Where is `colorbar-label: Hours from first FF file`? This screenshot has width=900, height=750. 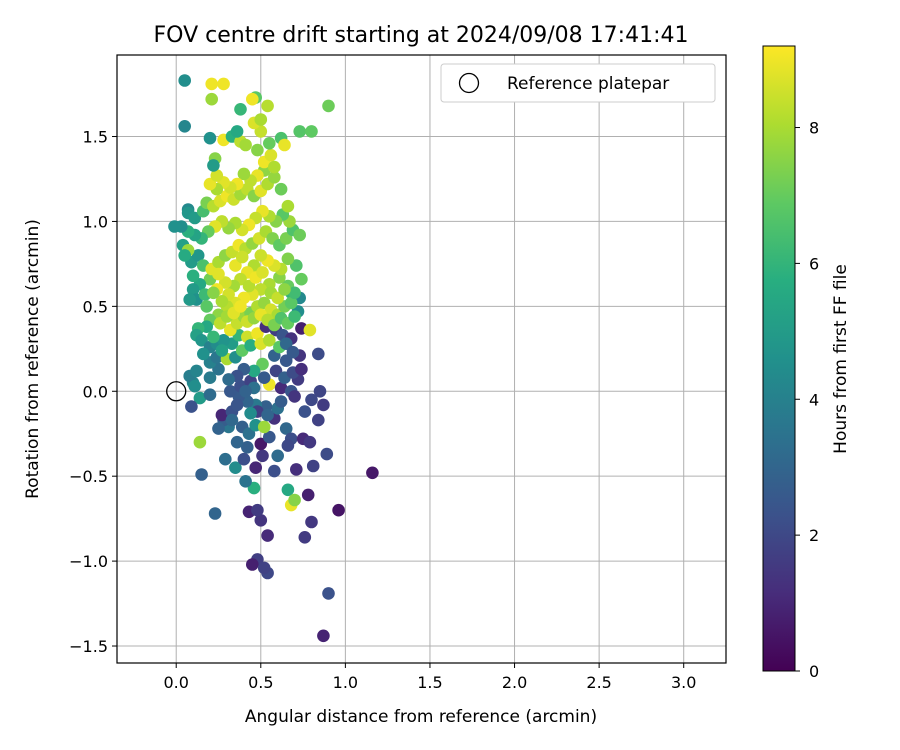 colorbar-label: Hours from first FF file is located at coordinates (841, 359).